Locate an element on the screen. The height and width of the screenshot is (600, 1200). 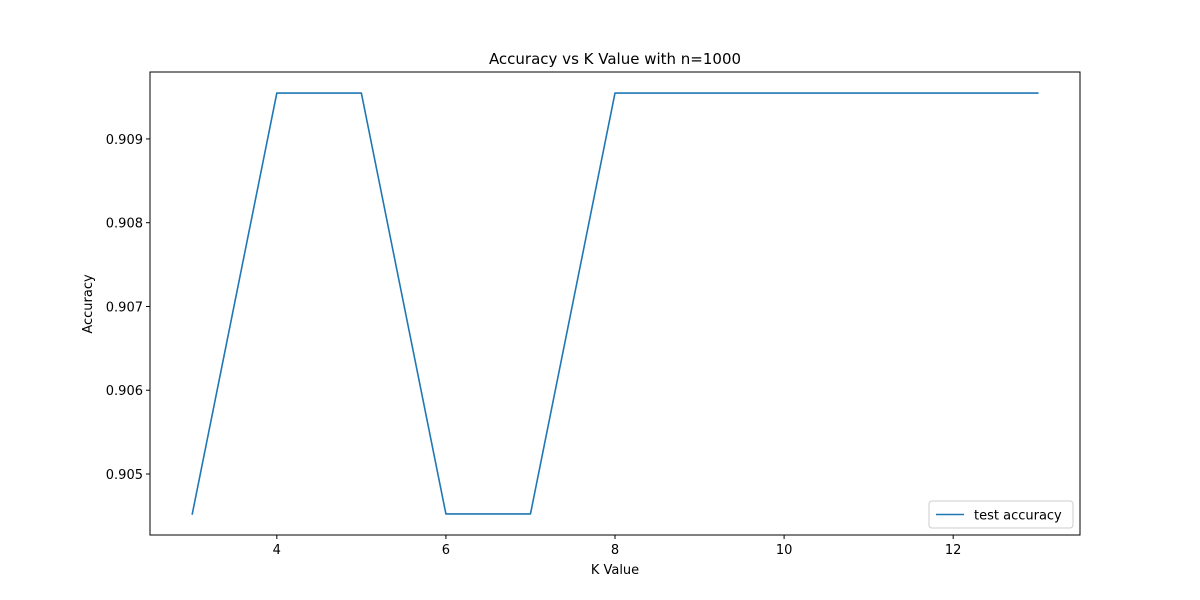
x-tick-label: 4 is located at coordinates (277, 550).